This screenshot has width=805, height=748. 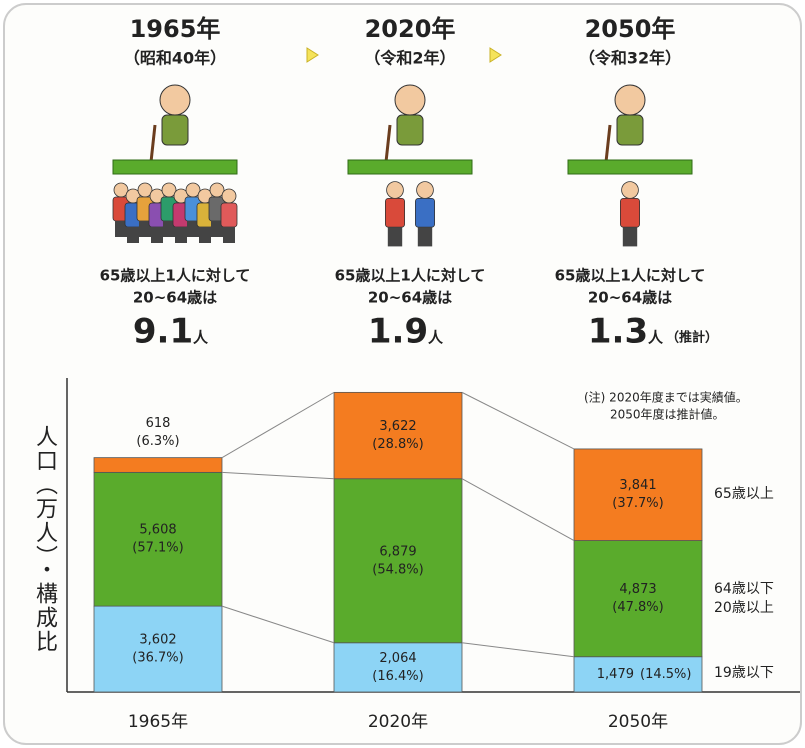 What do you see at coordinates (615, 674) in the screenshot?
I see `value-label: 1,479` at bounding box center [615, 674].